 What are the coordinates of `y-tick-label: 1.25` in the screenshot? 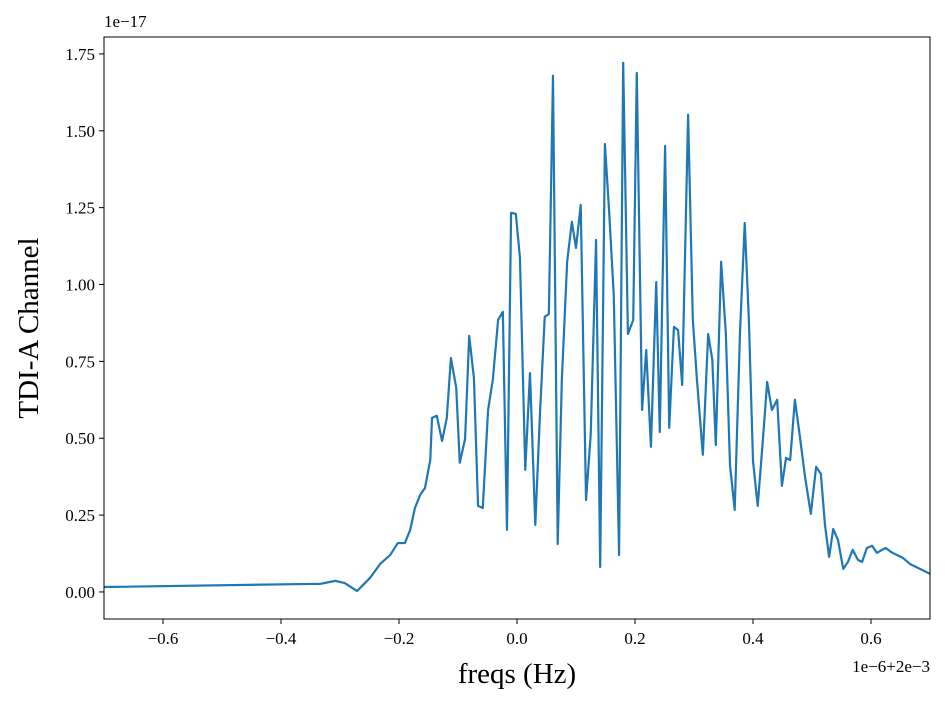 It's located at (80, 208).